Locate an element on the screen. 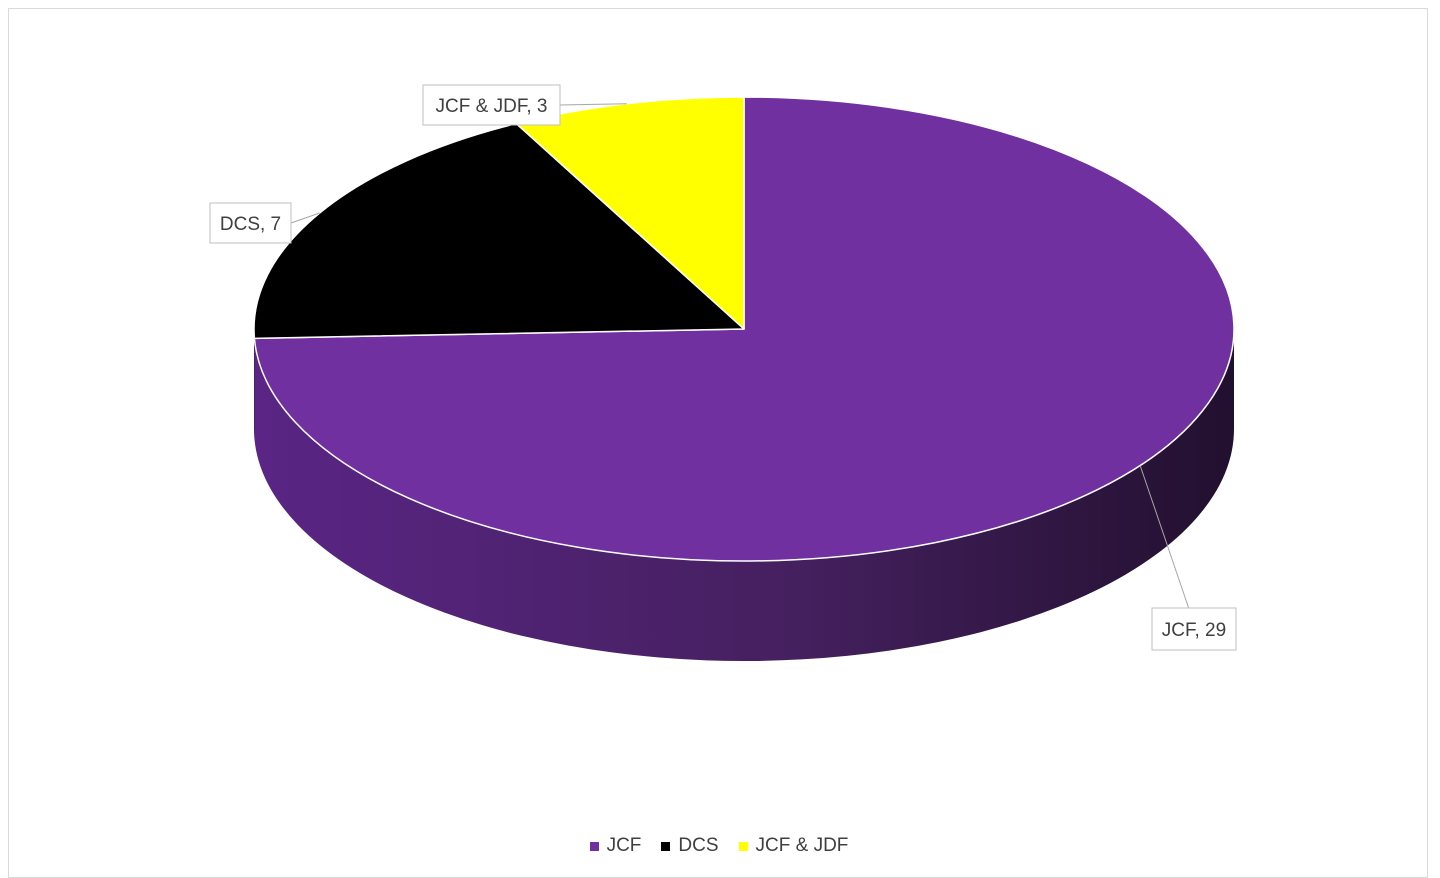 The image size is (1440, 878). data-label-jcf-jdf: JCF & JDF, 3 is located at coordinates (492, 106).